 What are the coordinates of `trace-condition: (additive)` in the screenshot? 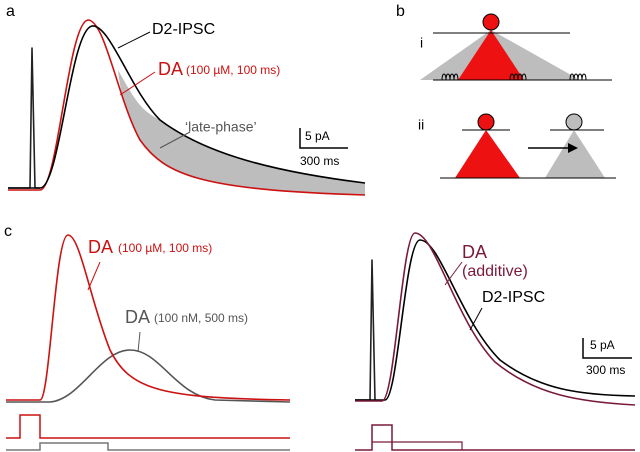 It's located at (495, 271).